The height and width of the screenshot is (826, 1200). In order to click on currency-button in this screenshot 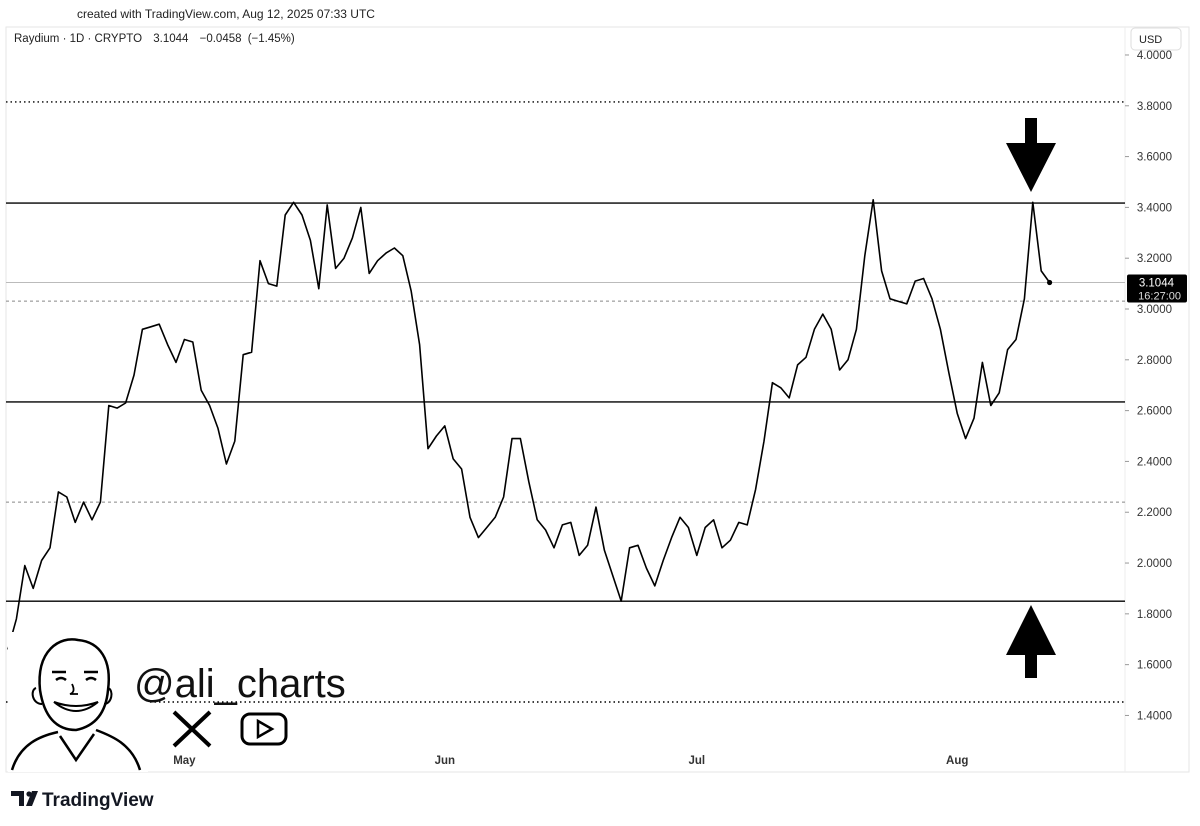, I will do `click(1156, 39)`.